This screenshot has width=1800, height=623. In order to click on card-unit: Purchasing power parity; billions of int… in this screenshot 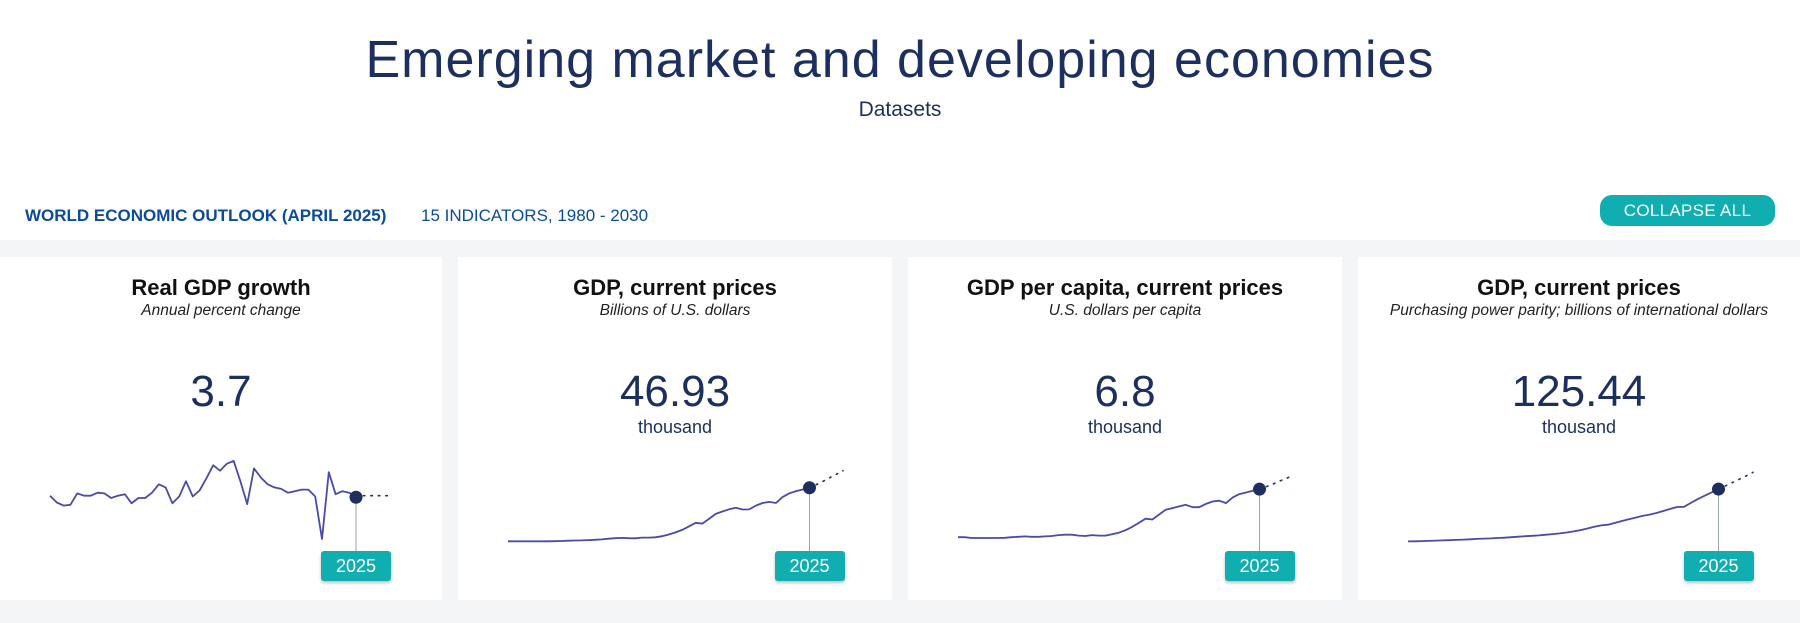, I will do `click(1579, 310)`.